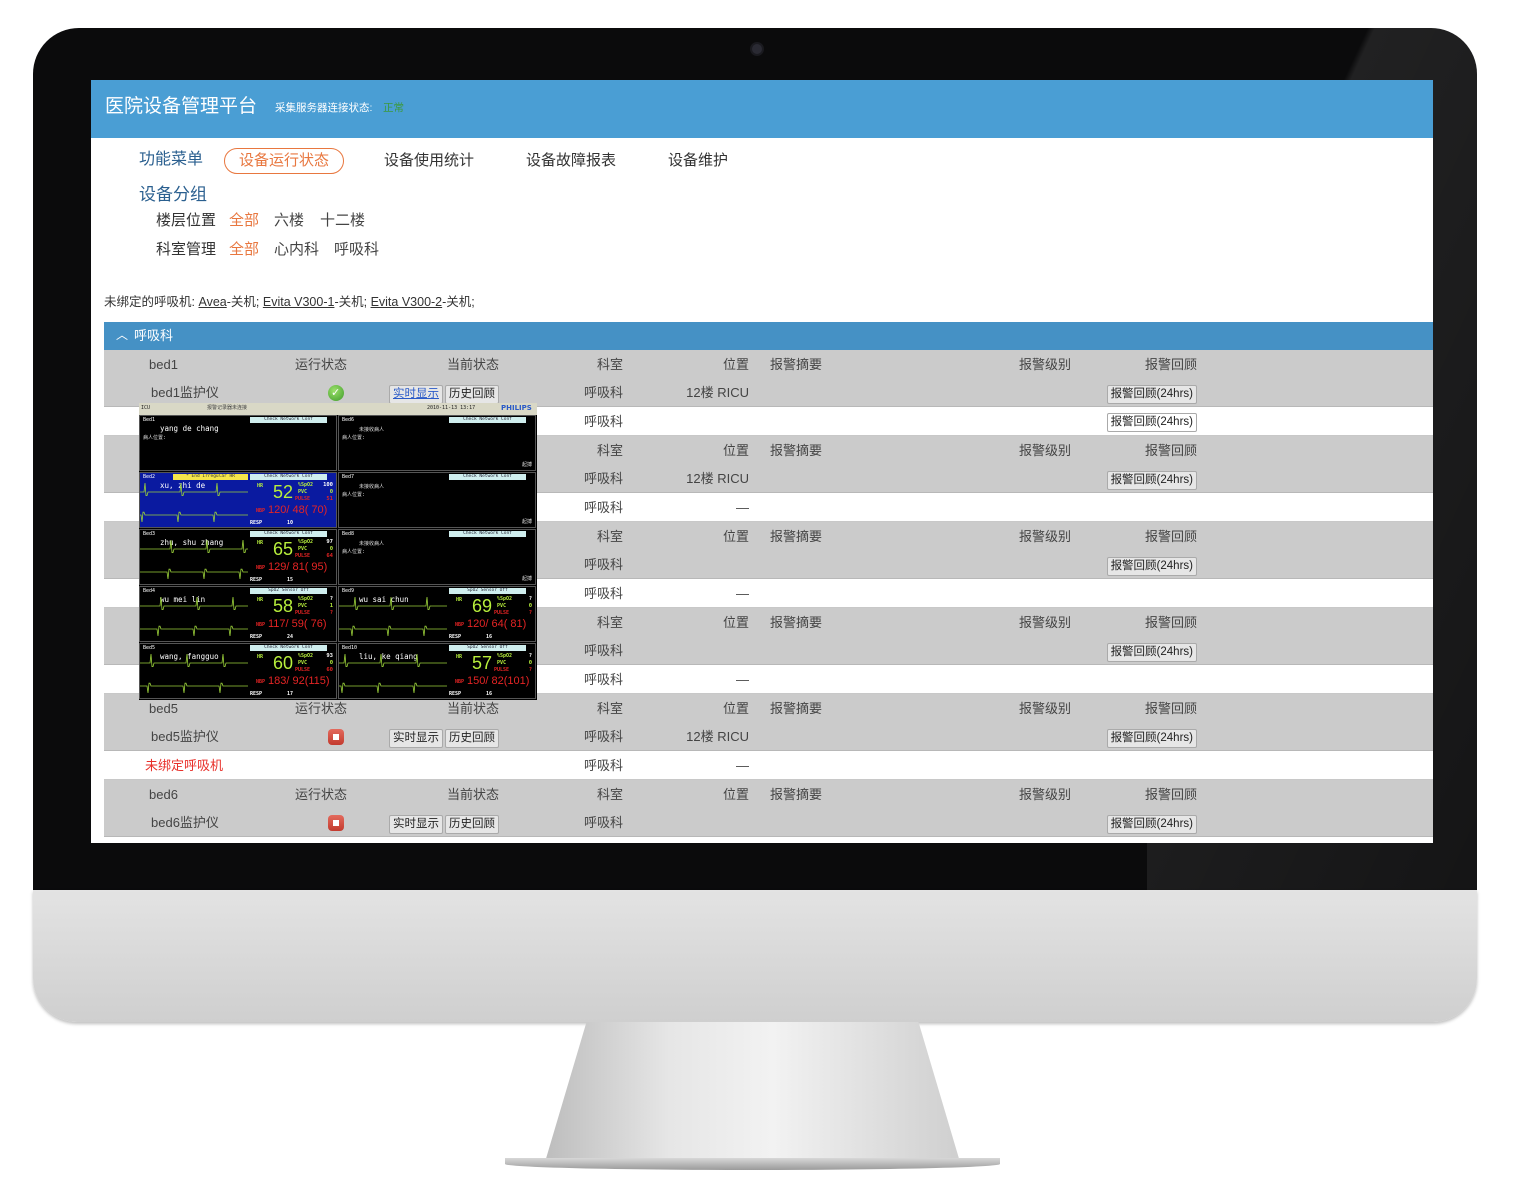  Describe the element at coordinates (502, 670) in the screenshot. I see `pulse-label: PULSE` at that location.